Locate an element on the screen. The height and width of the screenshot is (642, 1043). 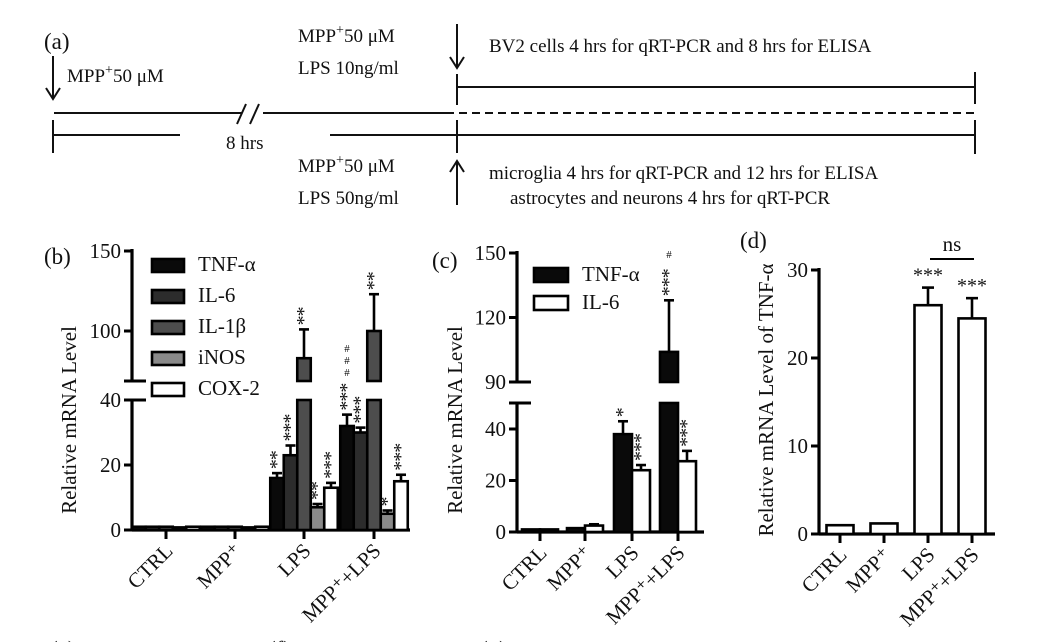
panel-label: (c) is located at coordinates (445, 260).